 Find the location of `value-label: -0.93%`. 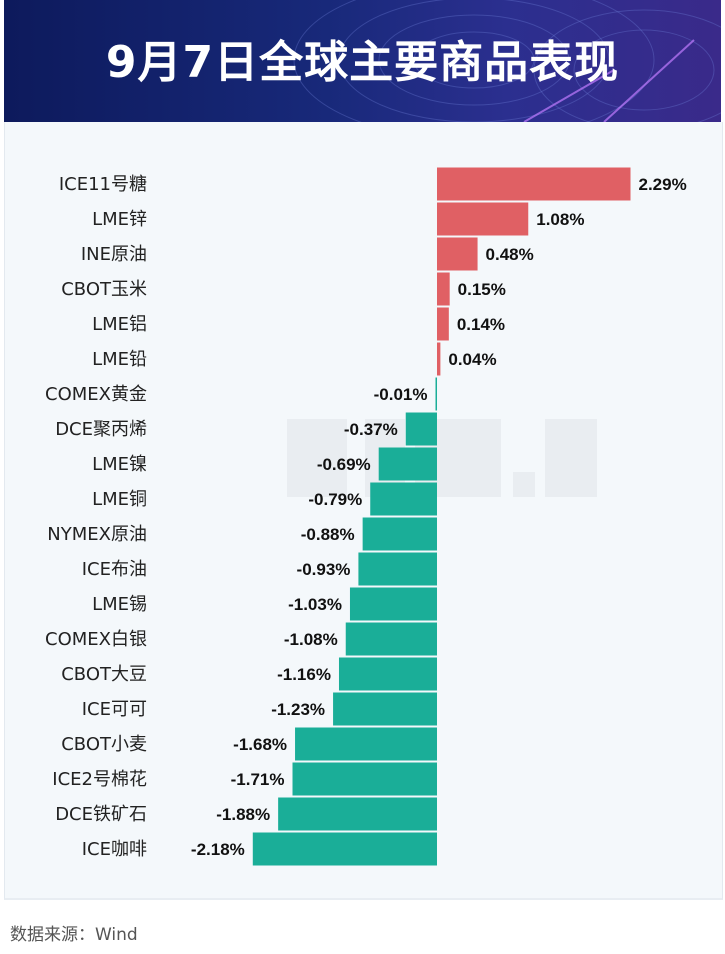

value-label: -0.93% is located at coordinates (324, 569).